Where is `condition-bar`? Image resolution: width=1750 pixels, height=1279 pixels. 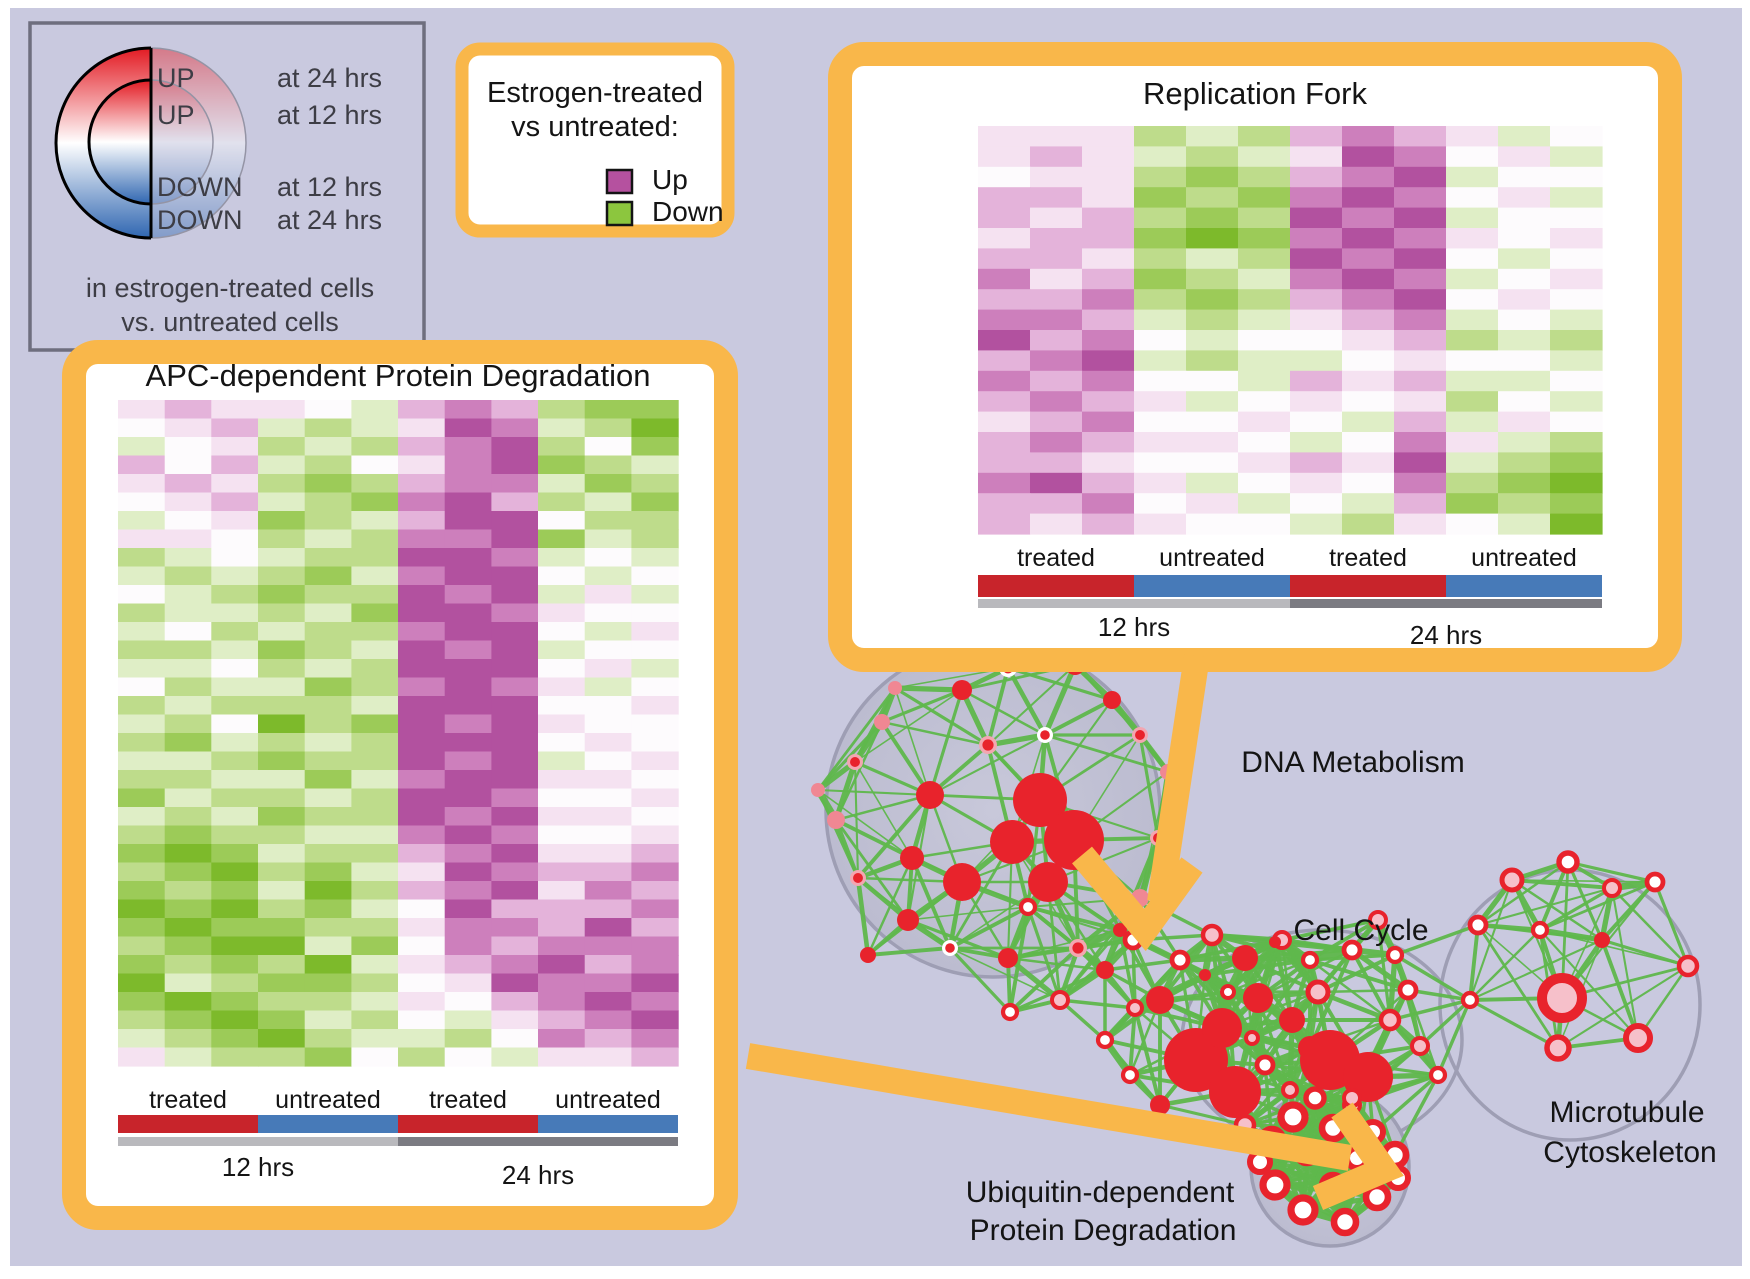
condition-bar is located at coordinates (1524, 586).